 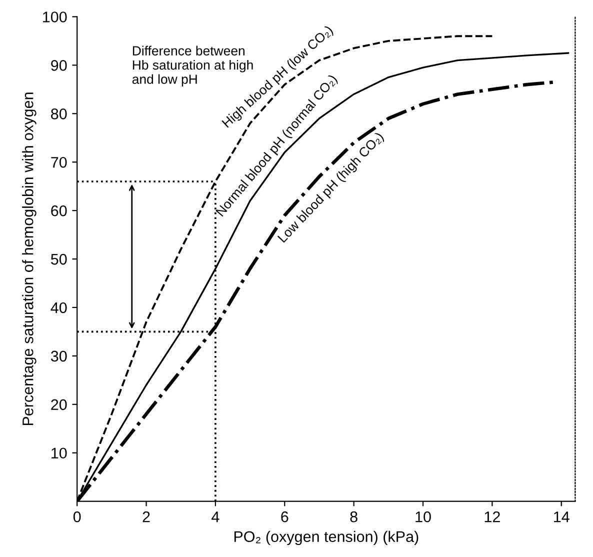 What do you see at coordinates (216, 517) in the screenshot?
I see `x-tick-label: 4` at bounding box center [216, 517].